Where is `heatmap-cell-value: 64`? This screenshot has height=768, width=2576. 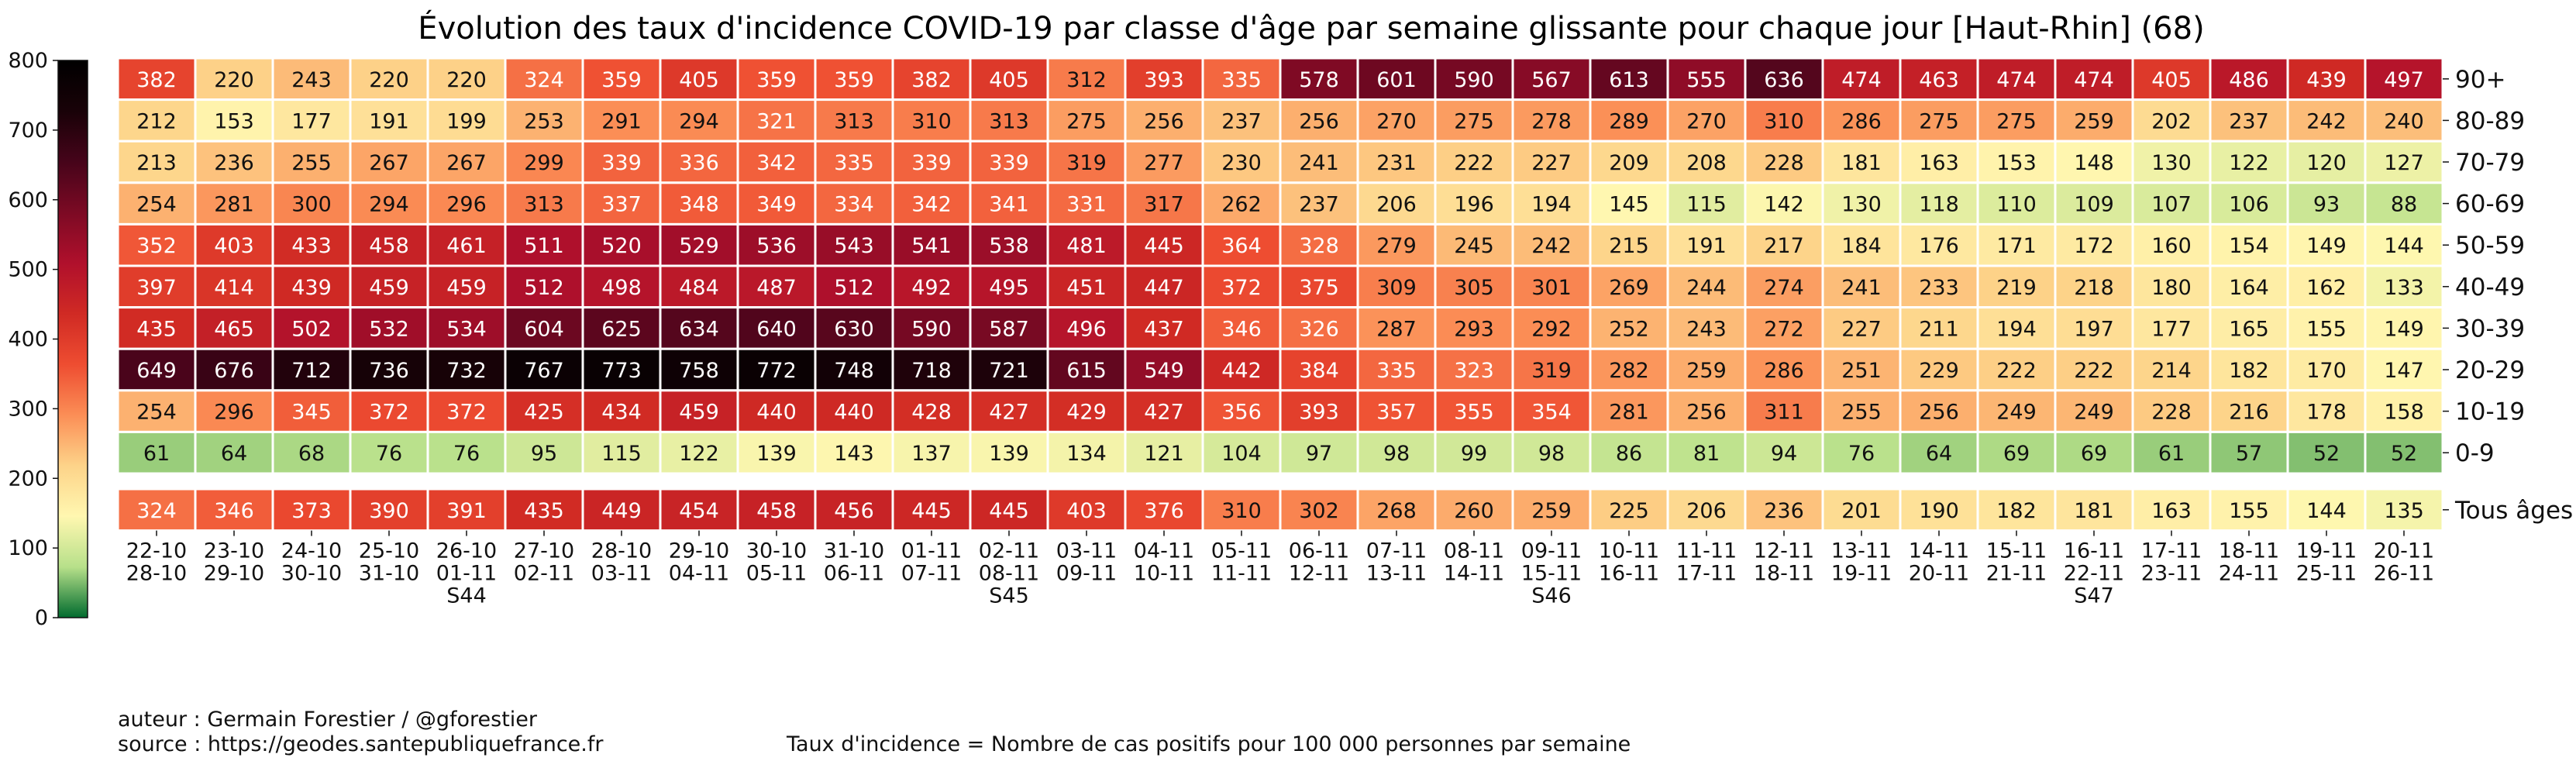 heatmap-cell-value: 64 is located at coordinates (234, 454).